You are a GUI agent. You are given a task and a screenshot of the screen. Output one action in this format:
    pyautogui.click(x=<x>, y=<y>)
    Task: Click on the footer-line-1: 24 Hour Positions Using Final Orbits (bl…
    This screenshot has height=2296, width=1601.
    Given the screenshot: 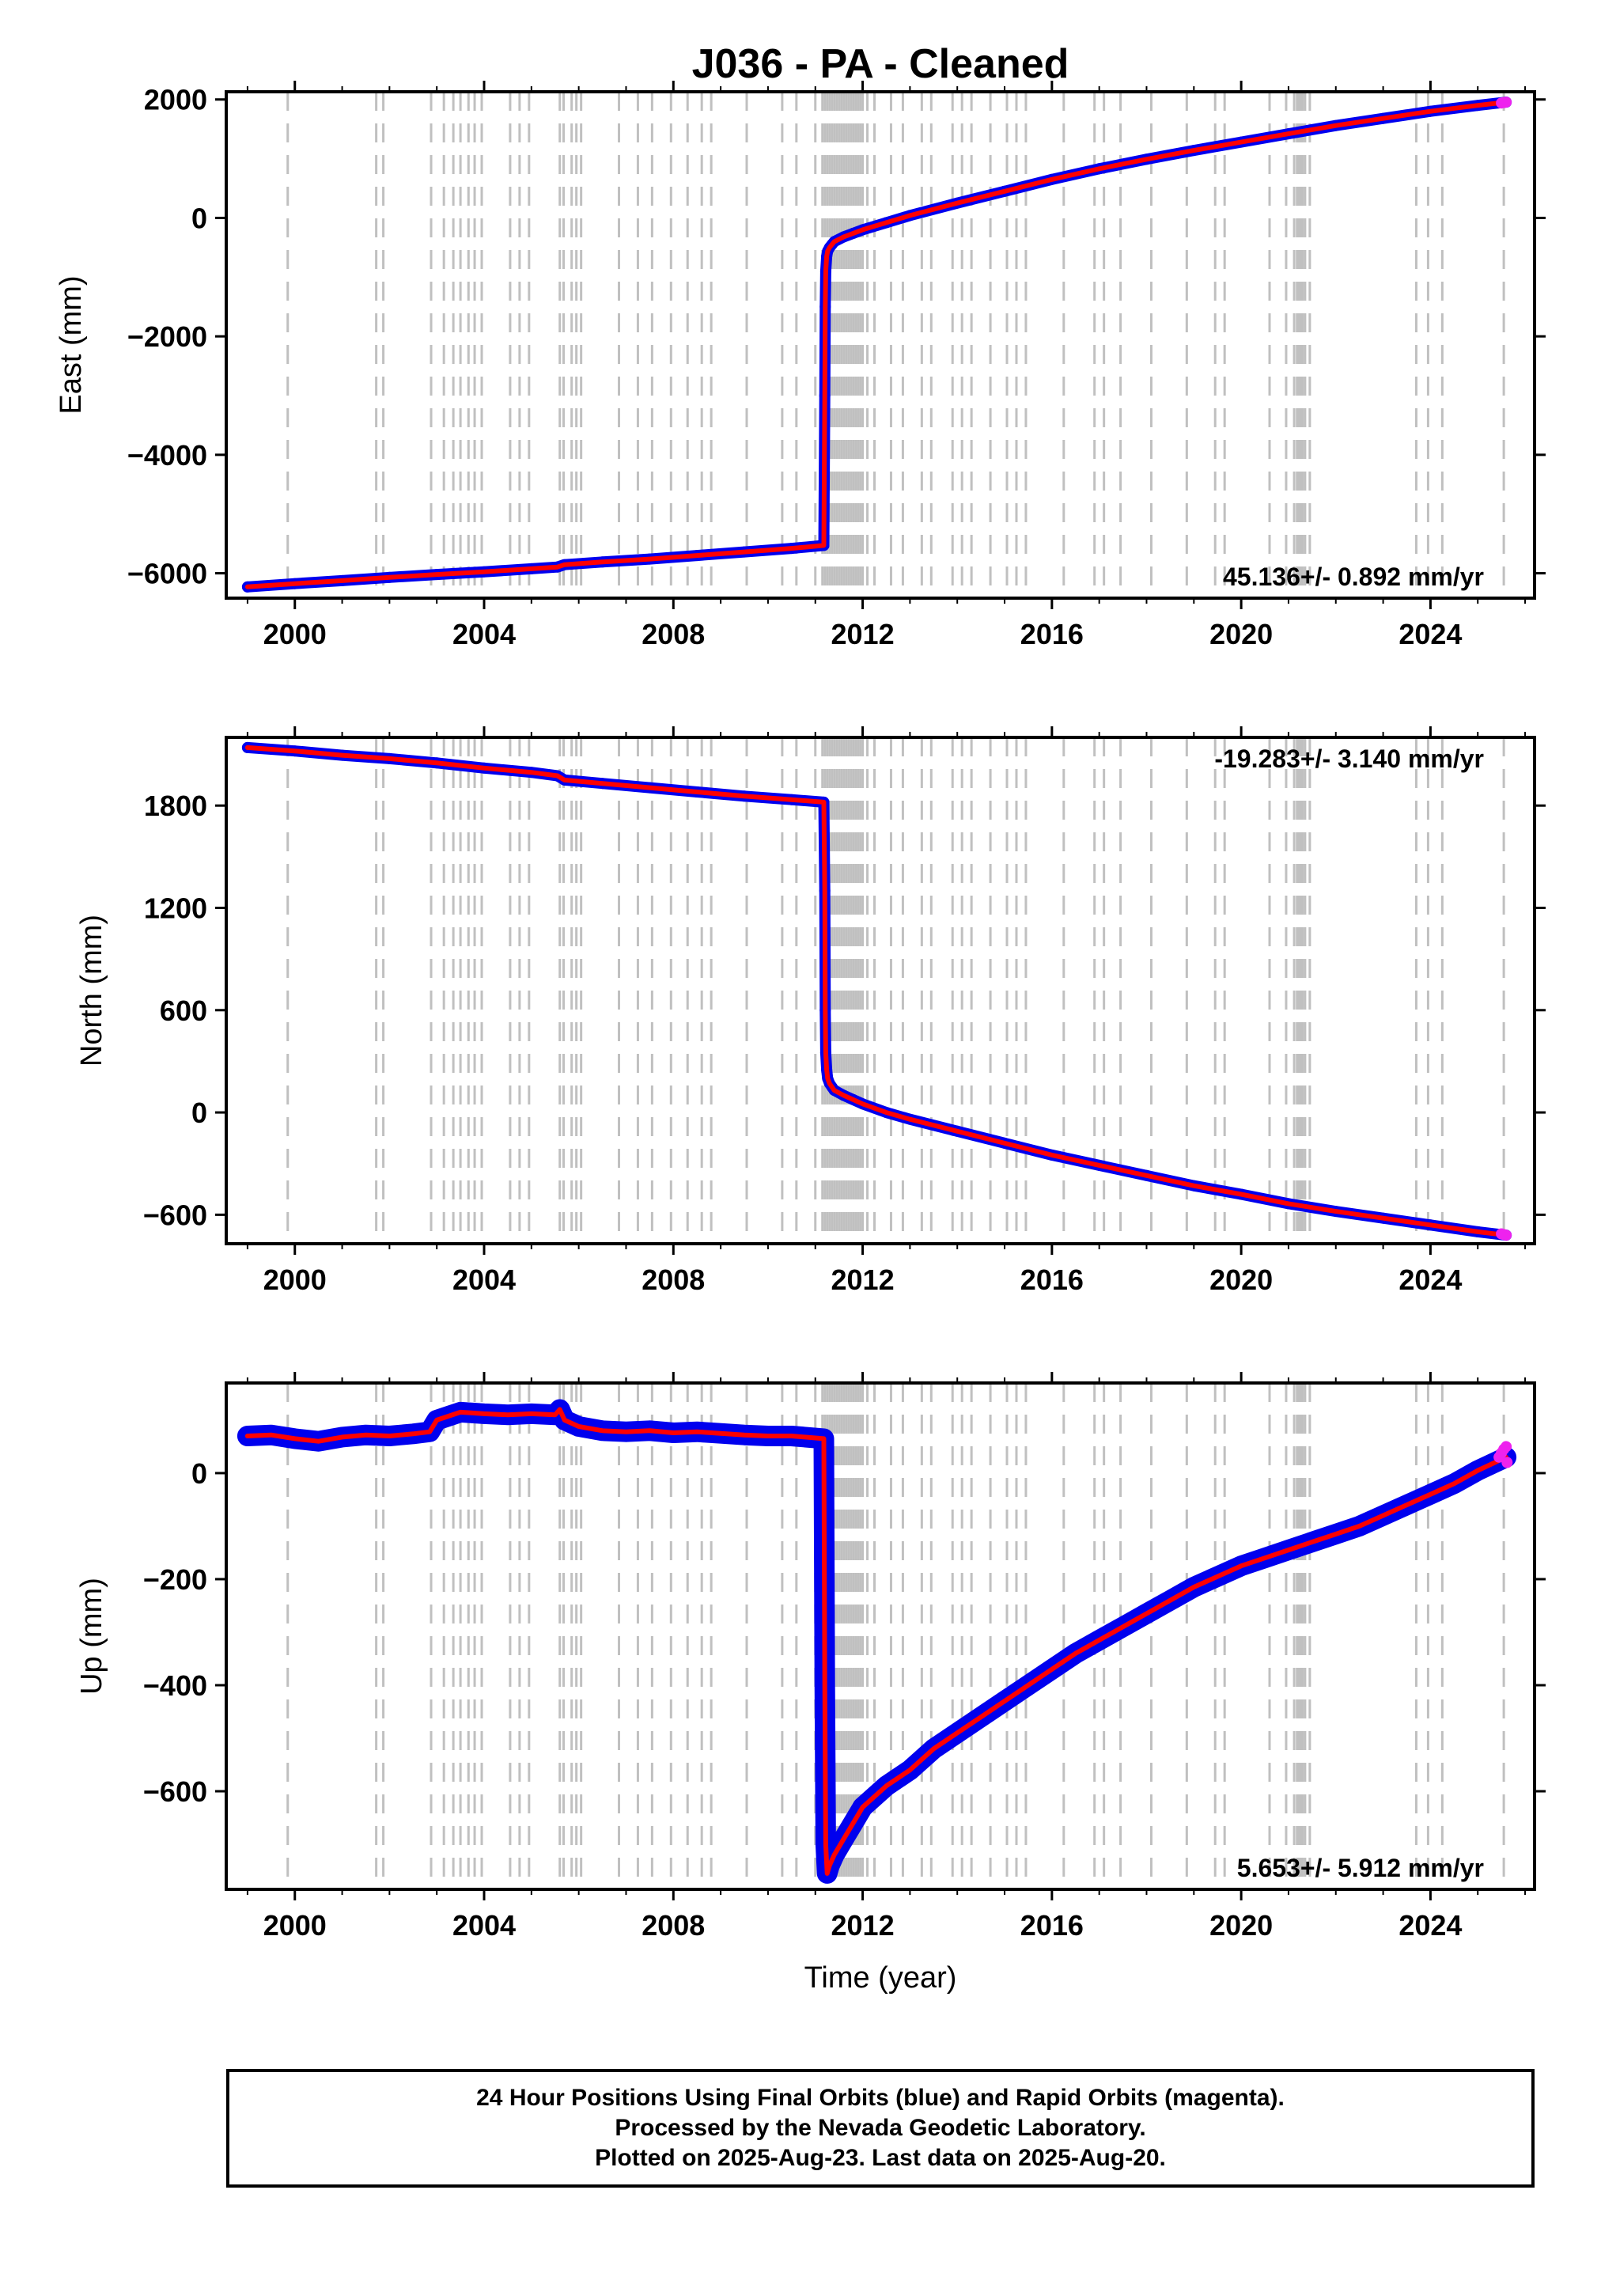 What is the action you would take?
    pyautogui.click(x=881, y=2098)
    